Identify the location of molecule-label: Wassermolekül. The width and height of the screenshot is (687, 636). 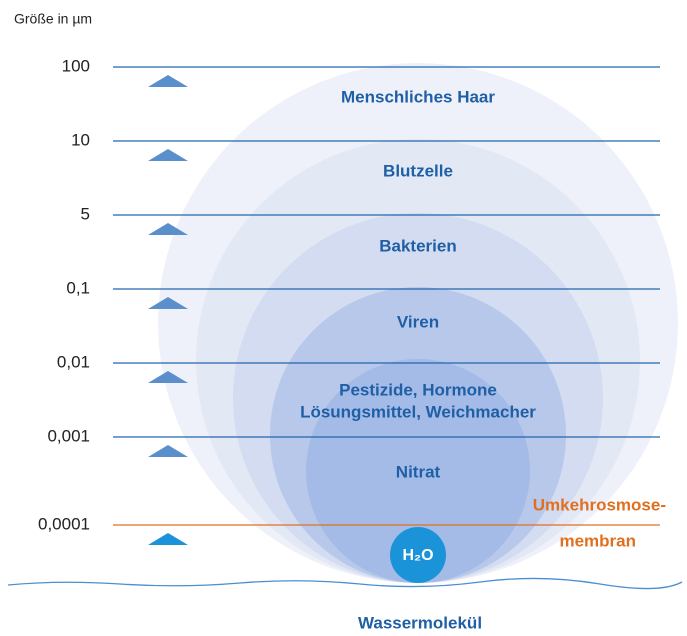
(420, 622).